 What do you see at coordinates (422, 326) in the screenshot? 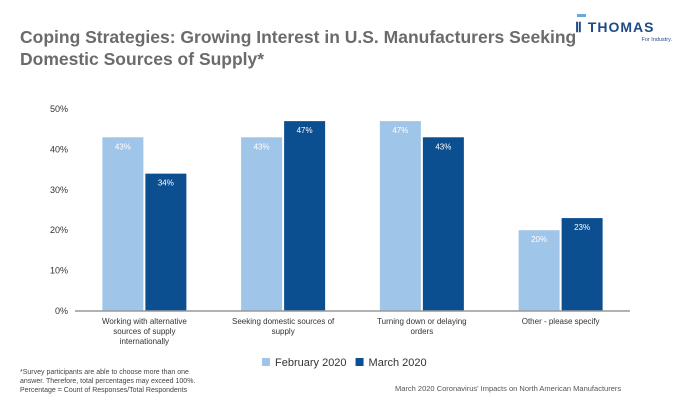
I see `x-tick-label: Turning down or delaying orders` at bounding box center [422, 326].